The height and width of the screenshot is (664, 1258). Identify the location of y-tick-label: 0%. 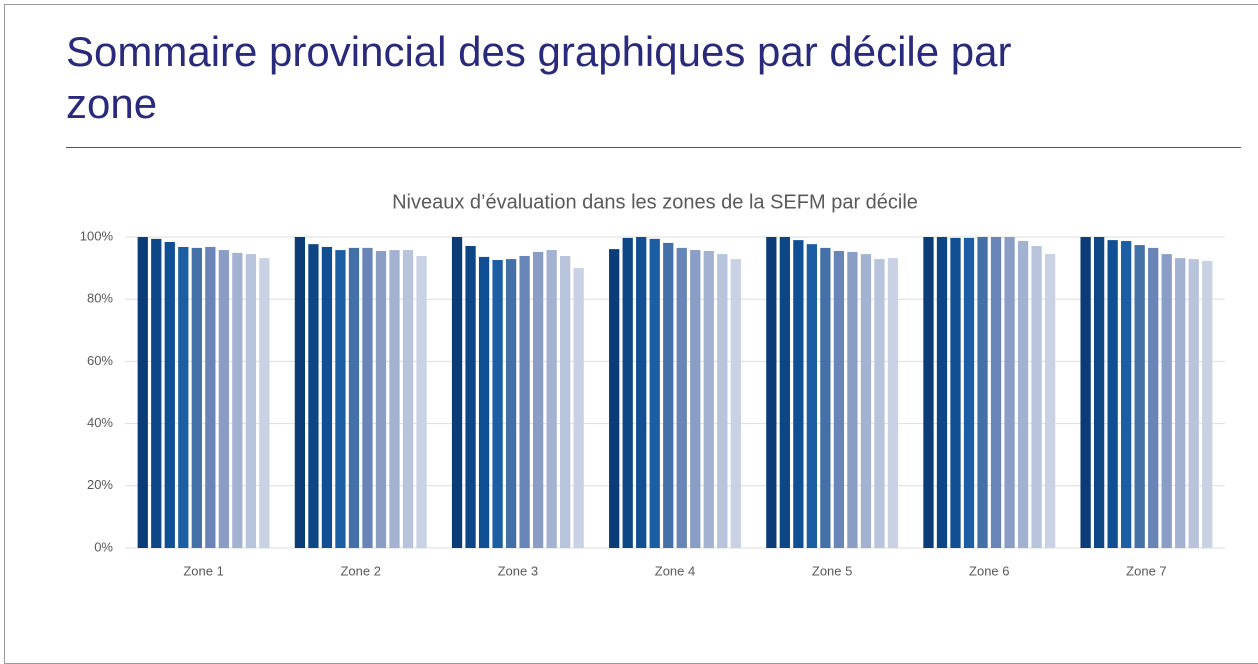
(103, 546).